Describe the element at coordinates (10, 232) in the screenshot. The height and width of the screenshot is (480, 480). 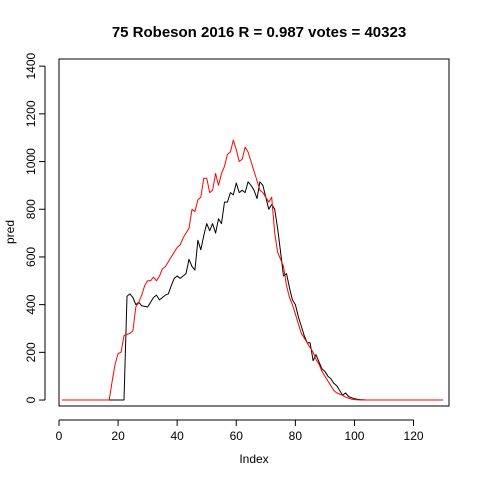
I see `y-axis-label: pred` at that location.